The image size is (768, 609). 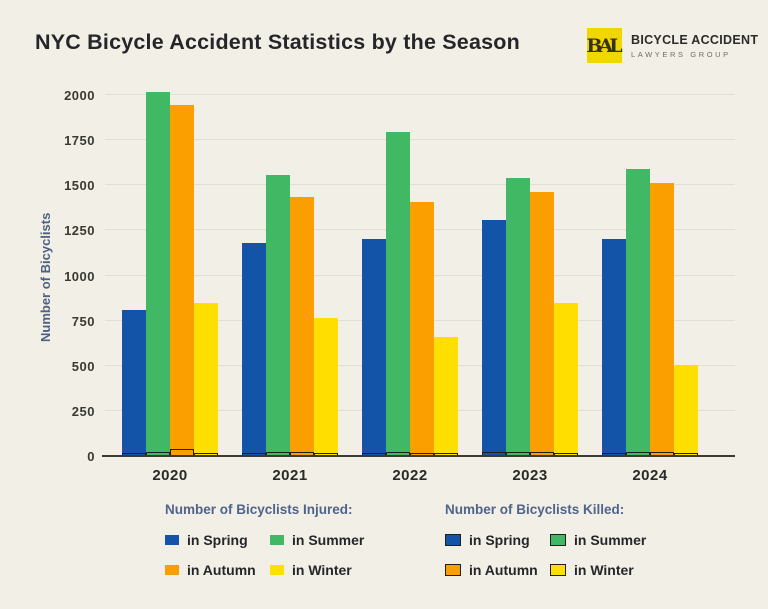 I want to click on y-tick-label-500: 500, so click(x=83, y=366).